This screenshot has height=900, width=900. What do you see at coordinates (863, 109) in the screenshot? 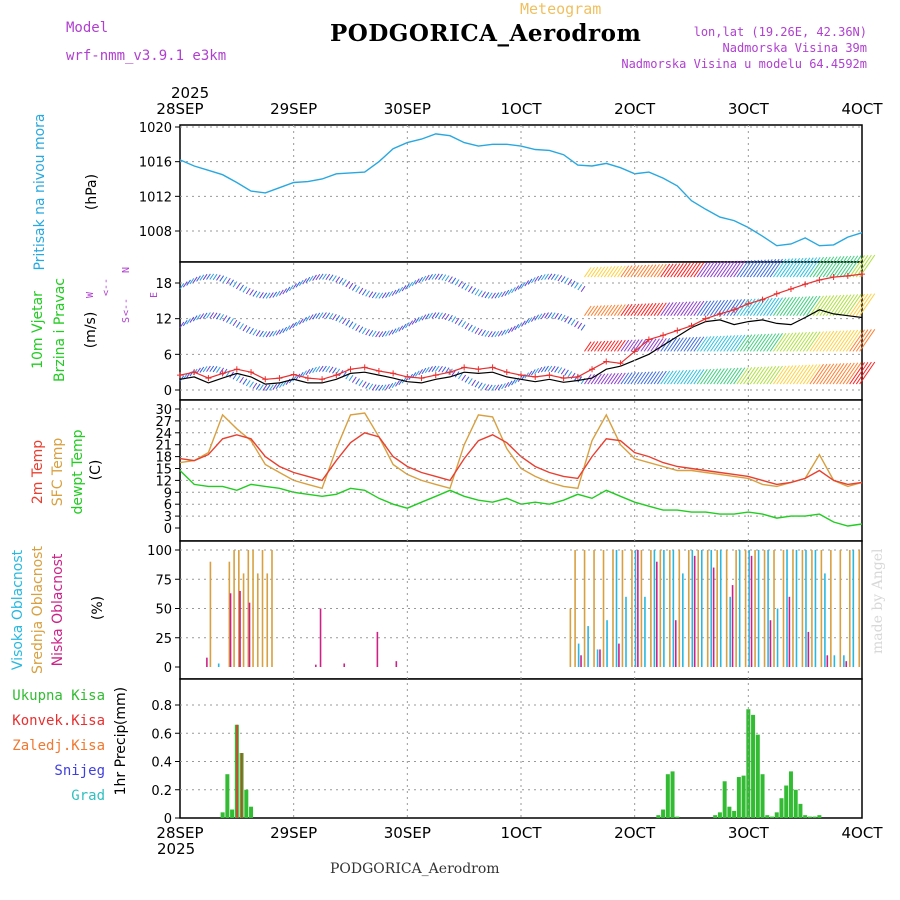
I see `x-tick-label-top: 4OCT` at bounding box center [863, 109].